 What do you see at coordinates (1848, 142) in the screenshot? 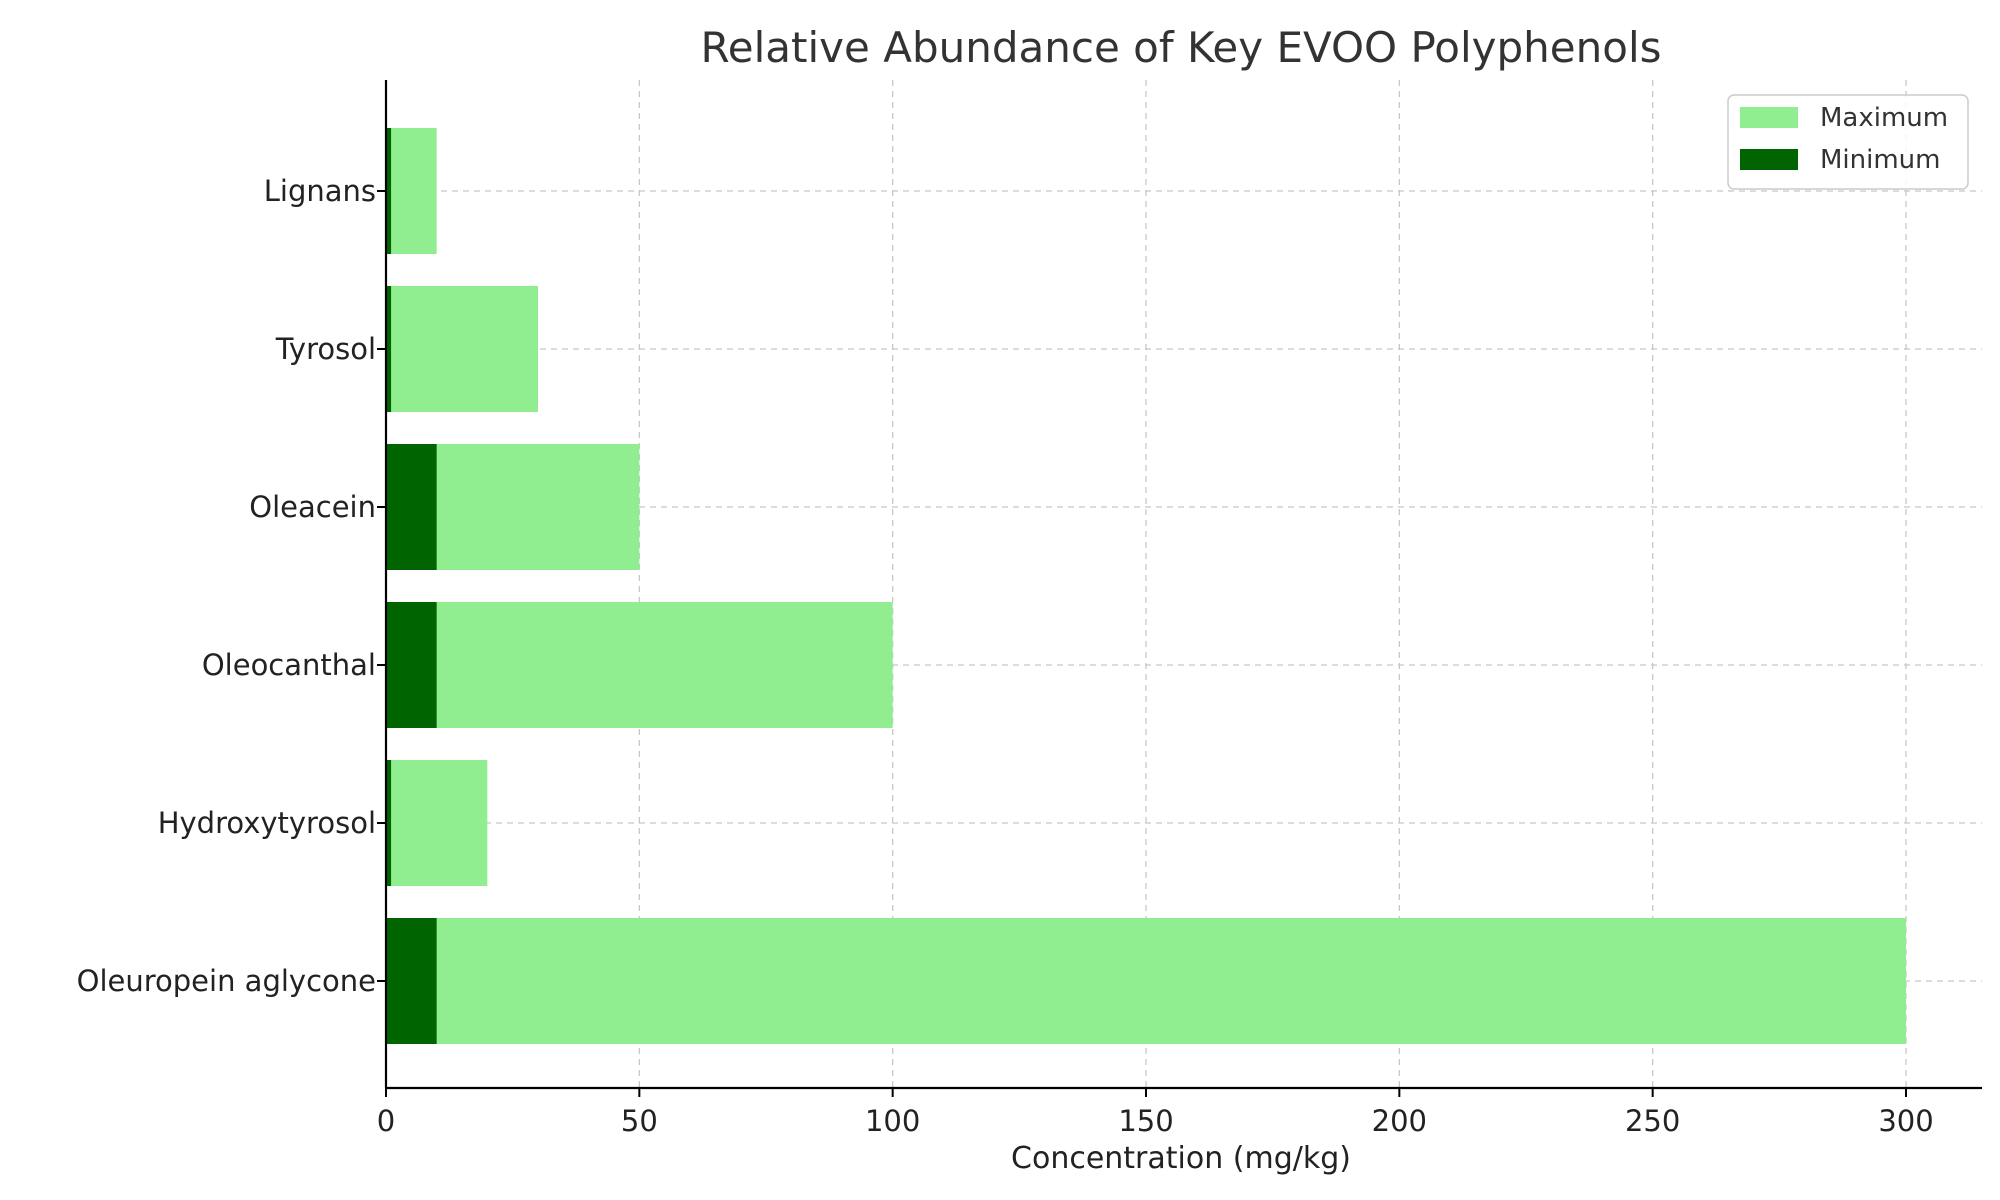
I see `legend: Maximum Minimum` at bounding box center [1848, 142].